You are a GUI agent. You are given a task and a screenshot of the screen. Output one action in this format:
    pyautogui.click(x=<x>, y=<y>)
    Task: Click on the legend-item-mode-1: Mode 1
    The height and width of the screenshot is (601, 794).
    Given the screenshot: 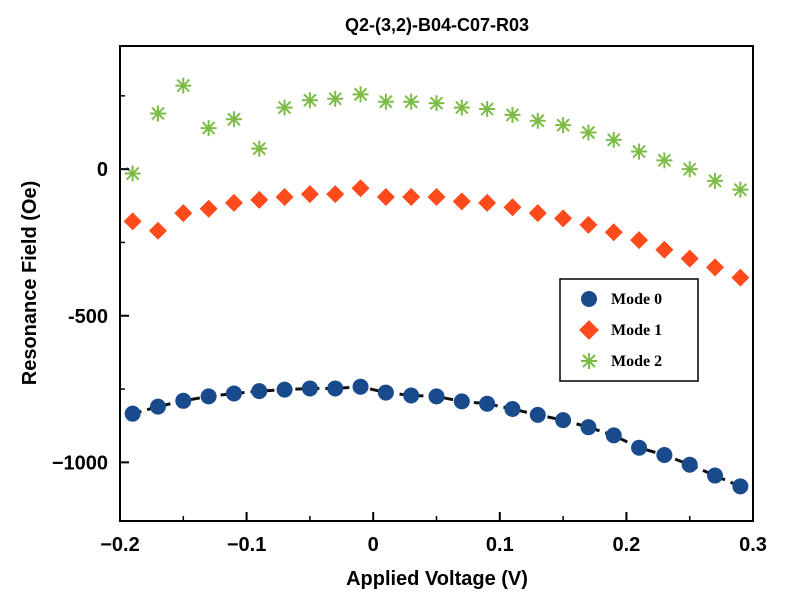 What is the action you would take?
    pyautogui.click(x=620, y=330)
    